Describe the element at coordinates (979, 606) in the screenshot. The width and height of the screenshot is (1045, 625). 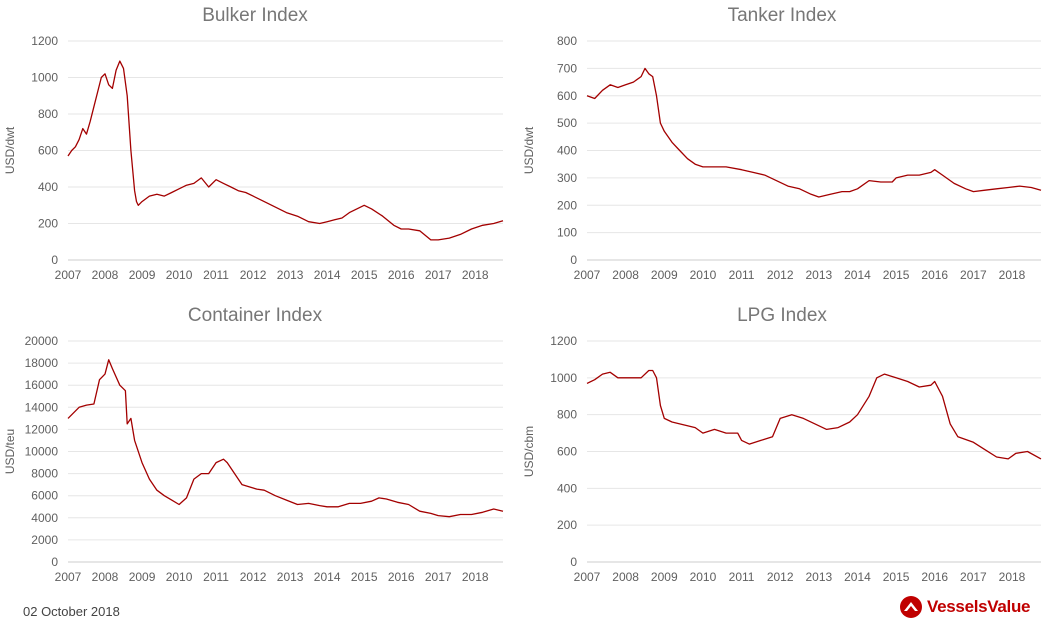
I see `brand-name: VesselsValue` at that location.